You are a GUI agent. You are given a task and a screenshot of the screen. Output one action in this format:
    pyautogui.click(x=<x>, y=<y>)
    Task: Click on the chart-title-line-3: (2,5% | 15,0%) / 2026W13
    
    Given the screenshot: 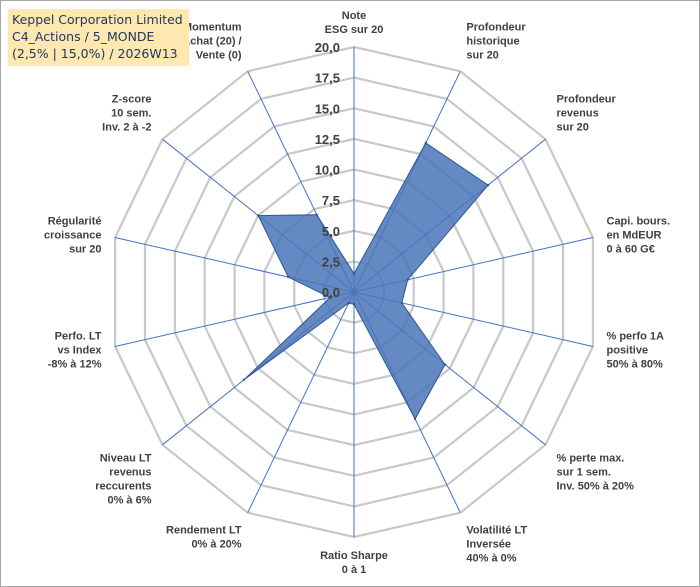 What is the action you would take?
    pyautogui.click(x=95, y=53)
    